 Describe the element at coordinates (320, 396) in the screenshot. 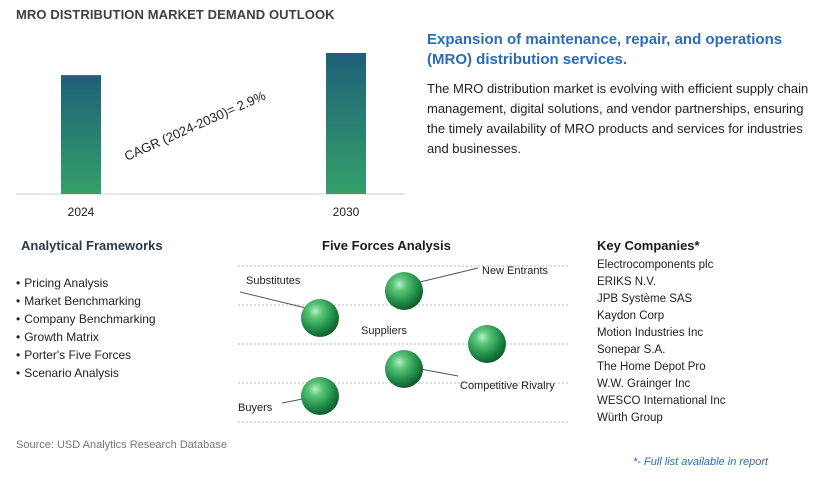

I see `buyers-sphere` at that location.